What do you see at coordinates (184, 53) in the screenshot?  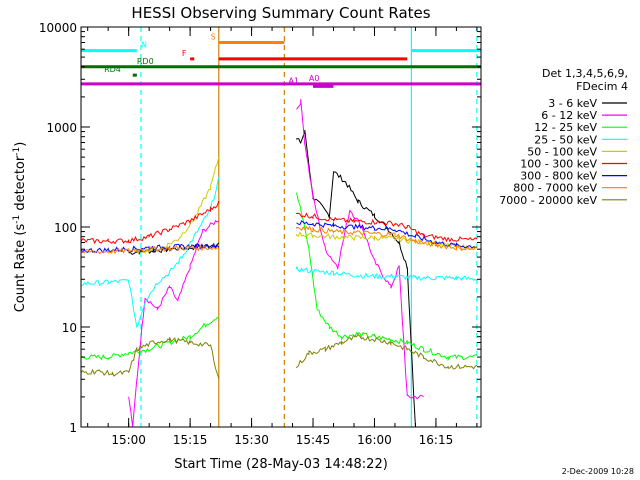 I see `state-bar-label-2: F` at bounding box center [184, 53].